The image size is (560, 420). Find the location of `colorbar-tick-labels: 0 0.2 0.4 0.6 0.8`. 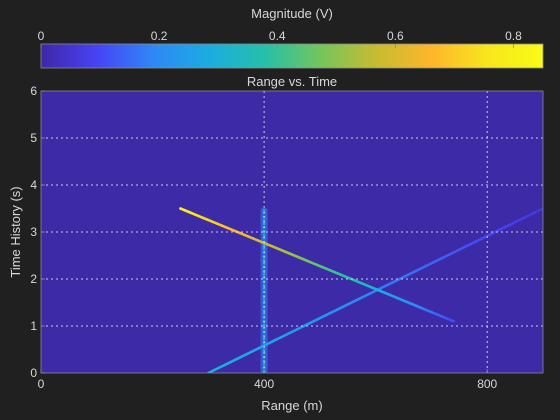

colorbar-tick-labels: 0 0.2 0.4 0.6 0.8 is located at coordinates (280, 36).